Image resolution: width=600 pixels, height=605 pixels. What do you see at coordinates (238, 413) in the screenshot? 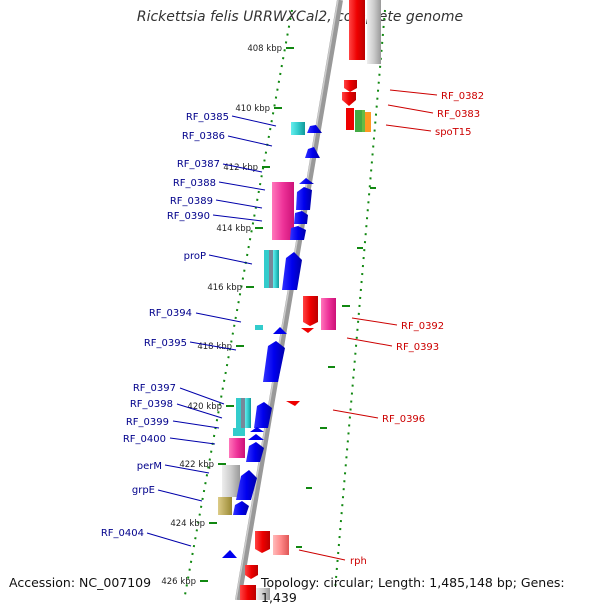
I see `gene-rf-0397-cyan` at bounding box center [238, 413].